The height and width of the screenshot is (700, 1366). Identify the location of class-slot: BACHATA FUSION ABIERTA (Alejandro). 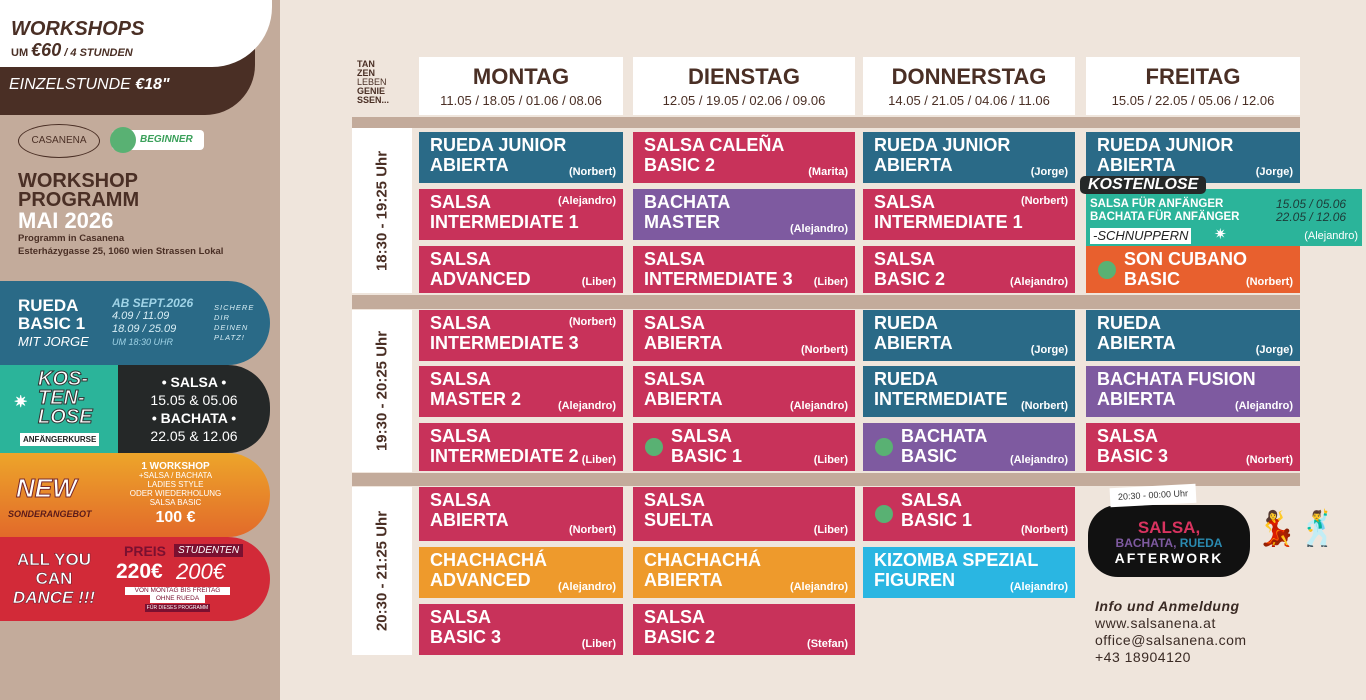
(1193, 391).